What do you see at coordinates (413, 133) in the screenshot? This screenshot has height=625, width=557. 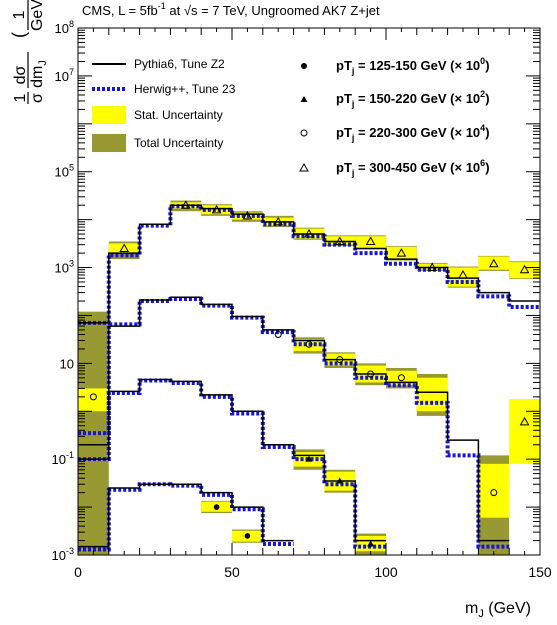 I see `legend-series3-label: pTj = 220-300 GeV (× 104)` at bounding box center [413, 133].